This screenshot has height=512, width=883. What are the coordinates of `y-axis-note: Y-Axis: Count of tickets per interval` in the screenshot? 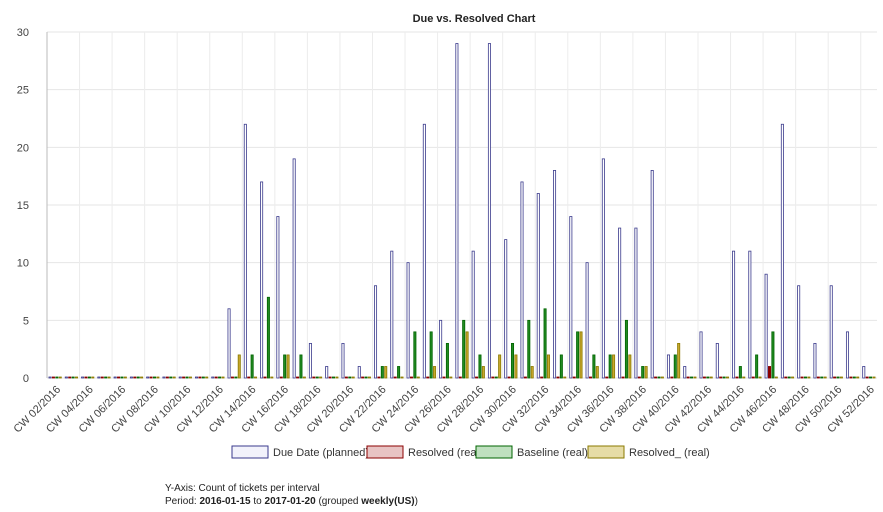 It's located at (242, 488).